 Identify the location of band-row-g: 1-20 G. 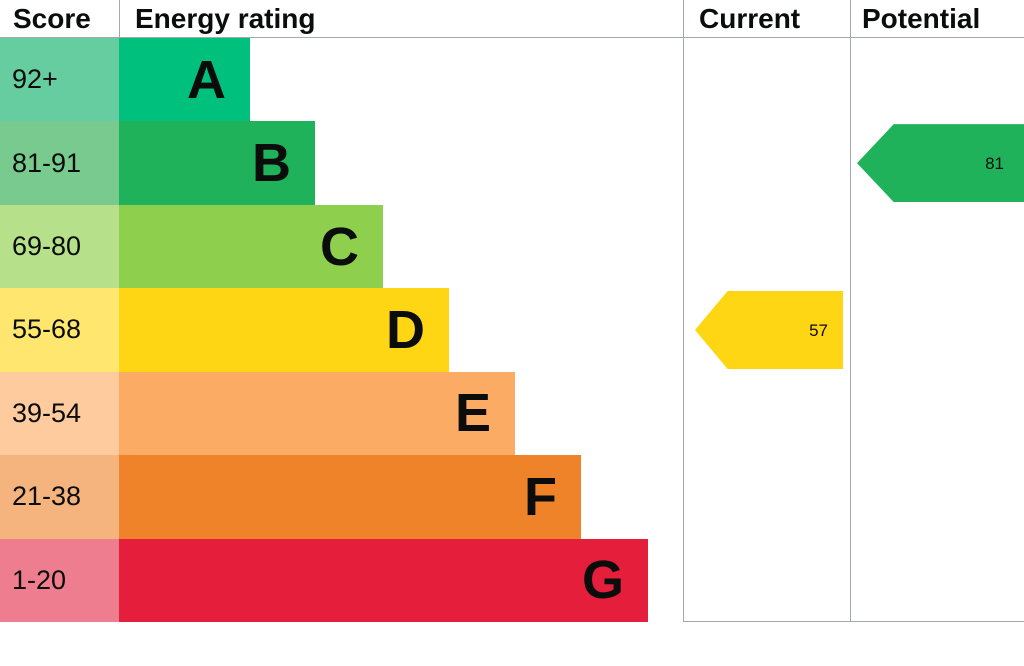
(341, 580).